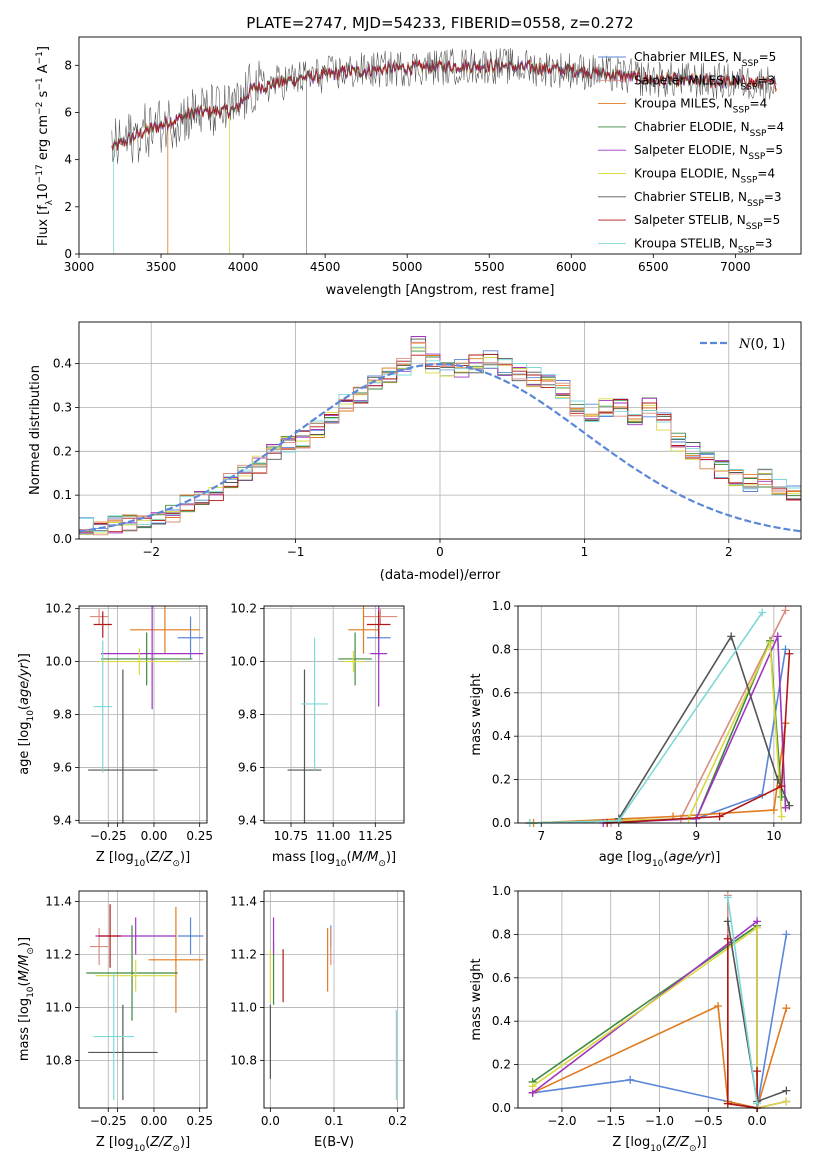 Image resolution: width=819 pixels, height=1170 pixels. Describe the element at coordinates (334, 1142) in the screenshot. I see `x-axis-label: E(B-V)` at that location.